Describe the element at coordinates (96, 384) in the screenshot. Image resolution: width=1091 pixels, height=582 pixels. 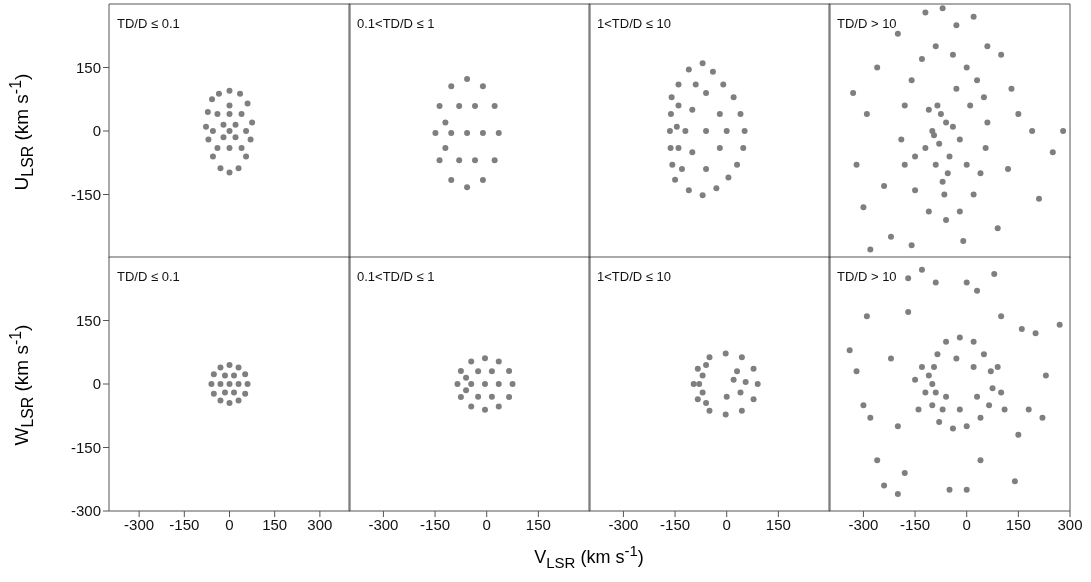
I see `y-tick-label: 0` at that location.